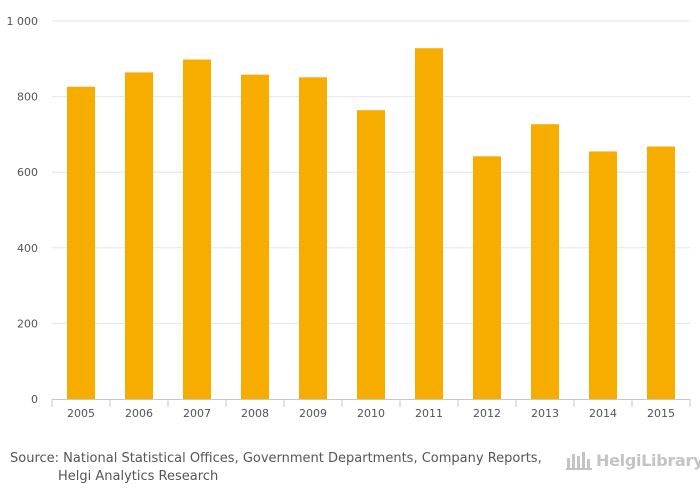 The height and width of the screenshot is (500, 700). I want to click on bar-2013, so click(545, 261).